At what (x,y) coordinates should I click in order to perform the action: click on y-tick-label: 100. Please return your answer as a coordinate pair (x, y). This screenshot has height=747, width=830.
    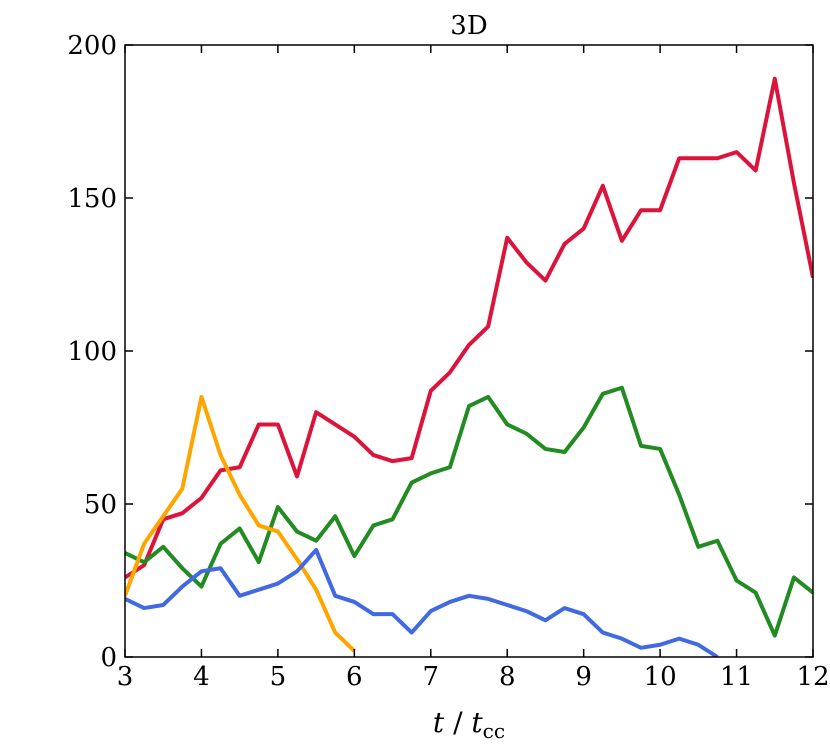
    Looking at the image, I should click on (92, 352).